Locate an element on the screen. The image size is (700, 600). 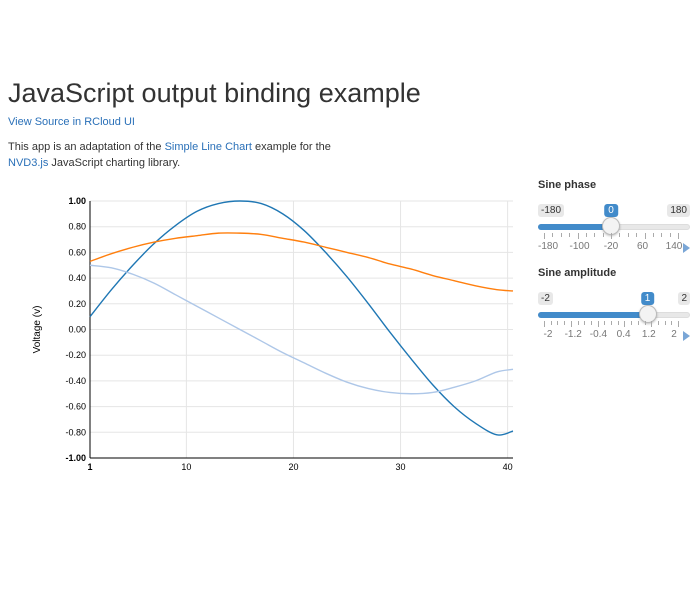
phase-ticks is located at coordinates (614, 236).